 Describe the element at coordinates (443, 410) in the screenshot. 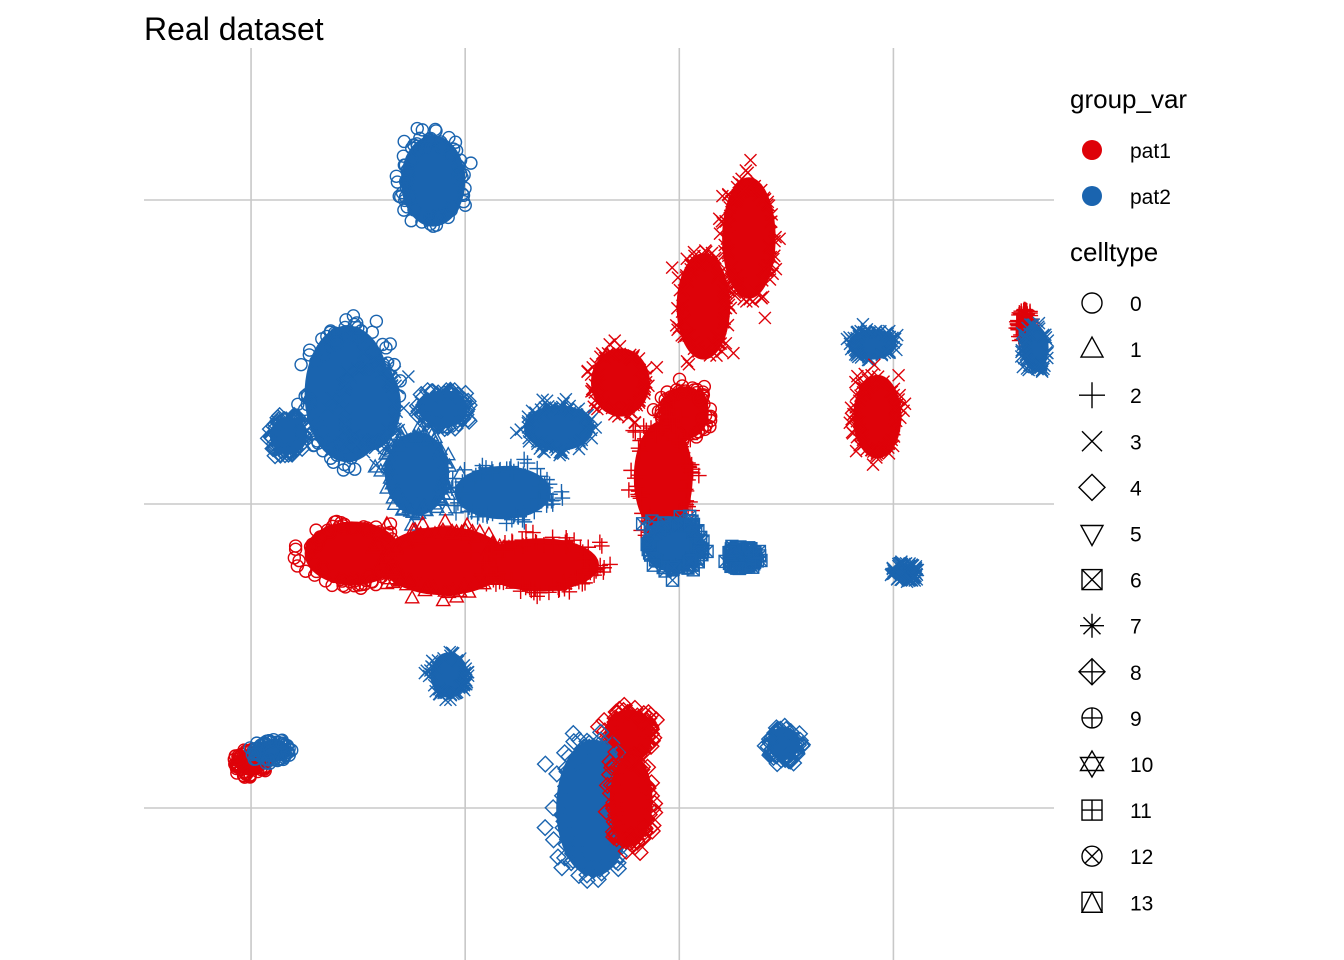

I see `cluster-4-pat2` at that location.